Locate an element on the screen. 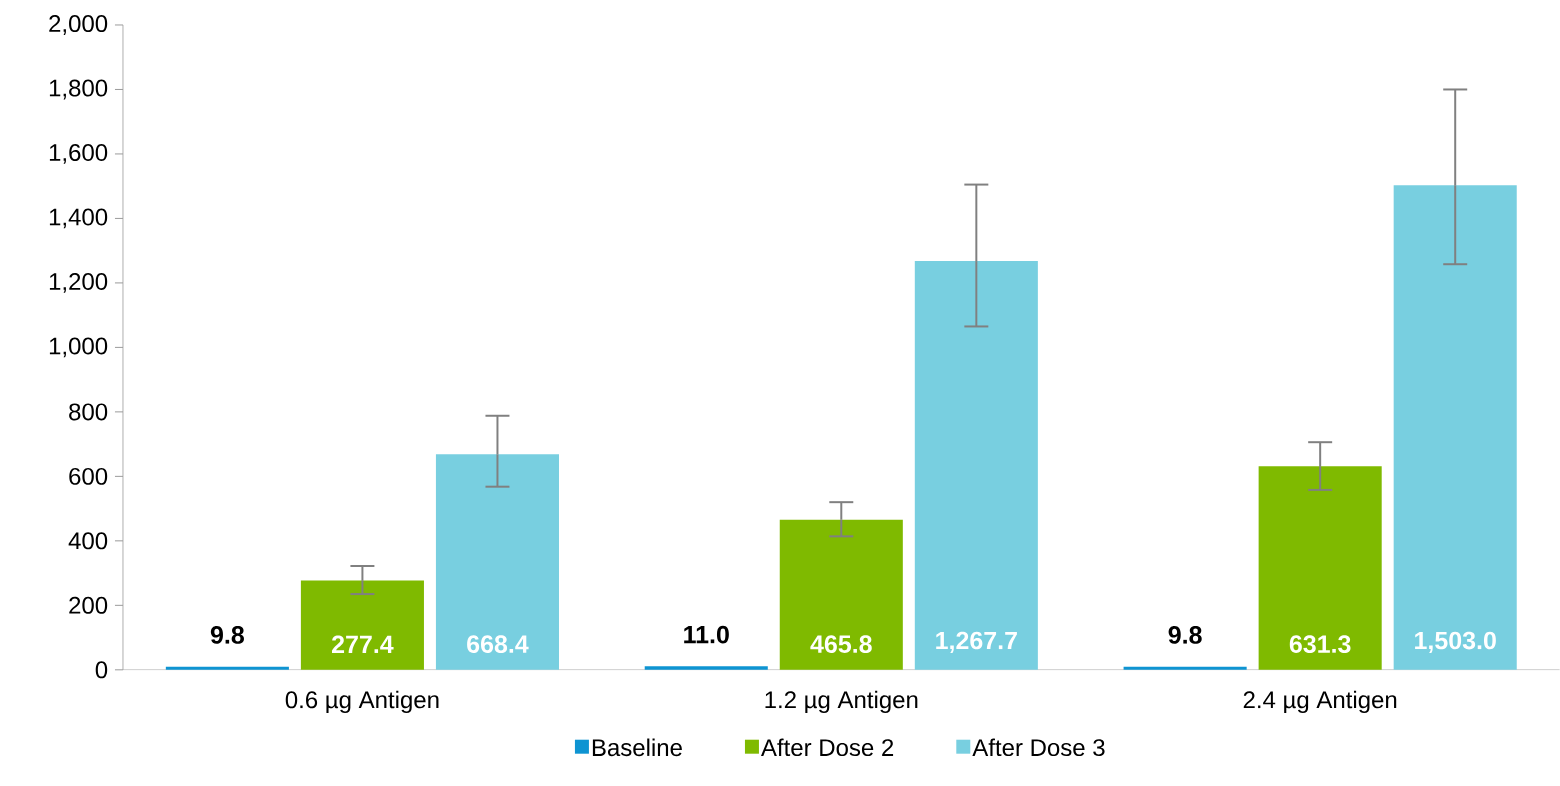 The height and width of the screenshot is (786, 1560). legend-label: After Dose 2 is located at coordinates (827, 747).